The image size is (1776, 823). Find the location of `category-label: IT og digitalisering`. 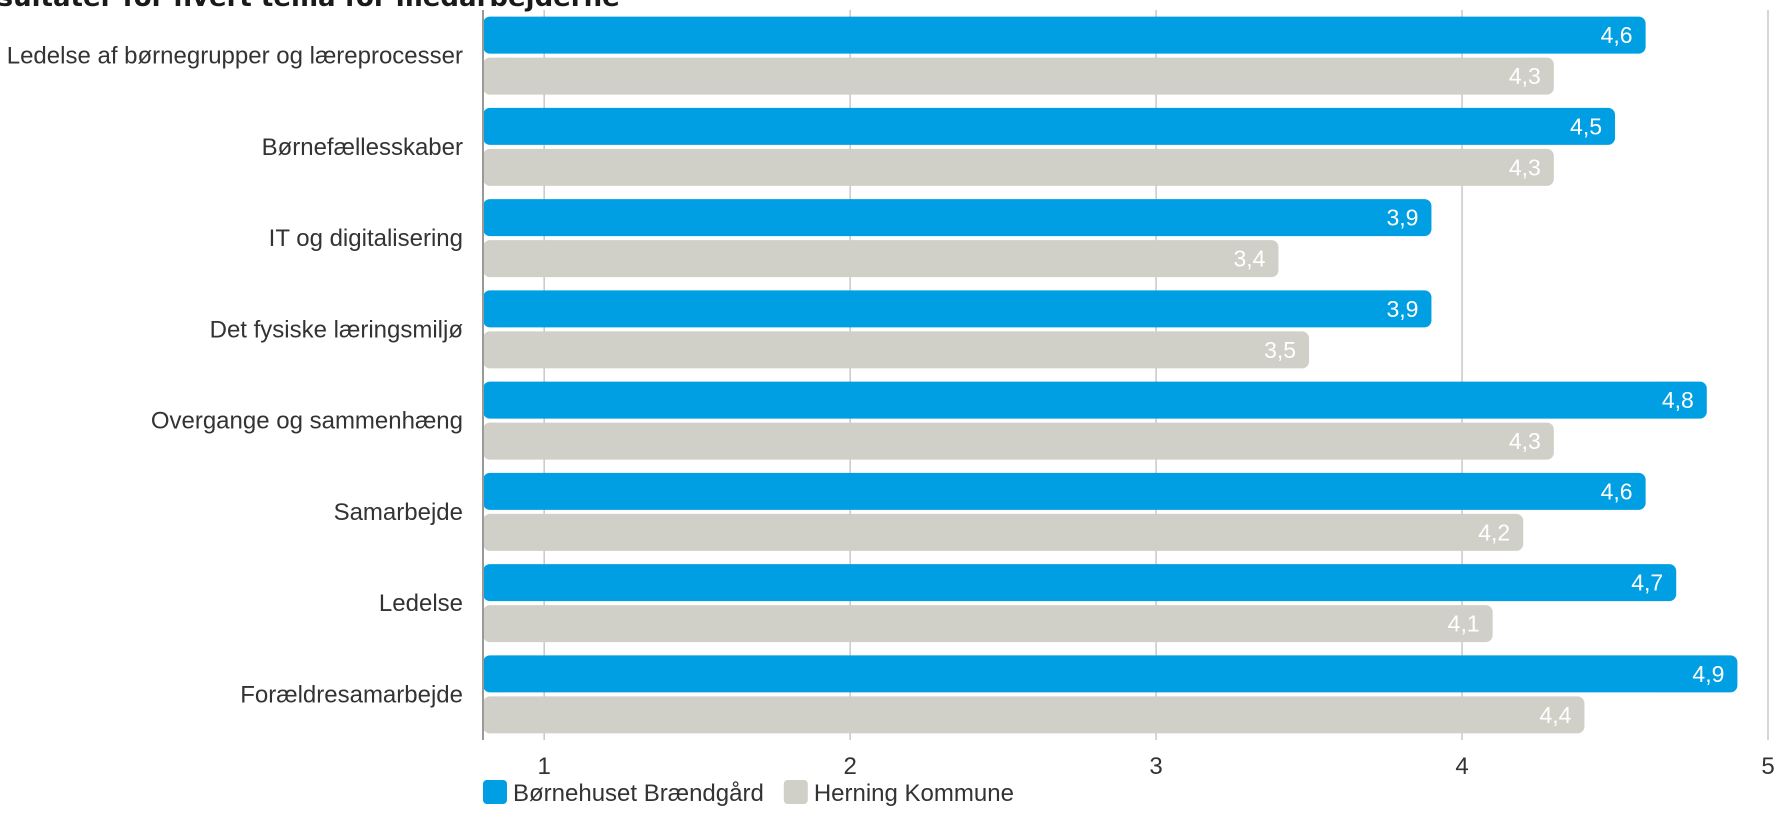

category-label: IT og digitalisering is located at coordinates (366, 238).